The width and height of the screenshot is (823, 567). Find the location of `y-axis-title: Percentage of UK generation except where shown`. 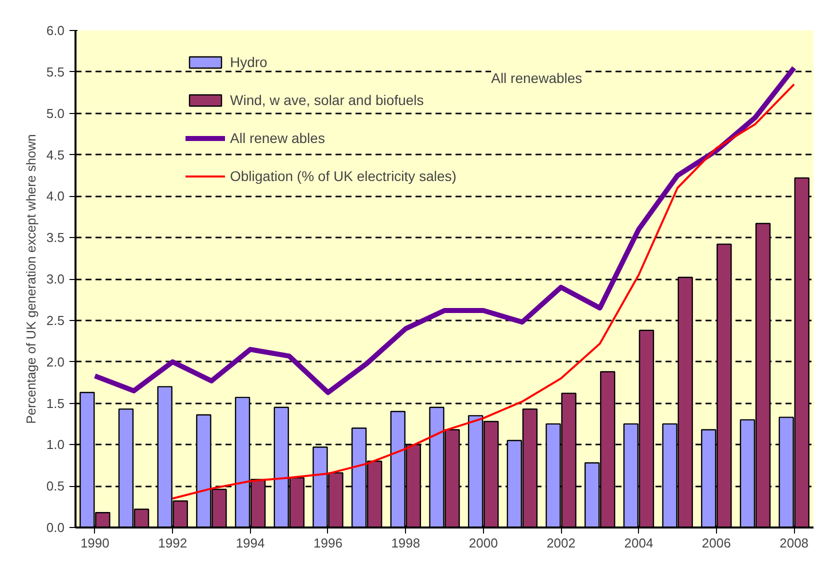

y-axis-title: Percentage of UK generation except where shown is located at coordinates (30, 279).